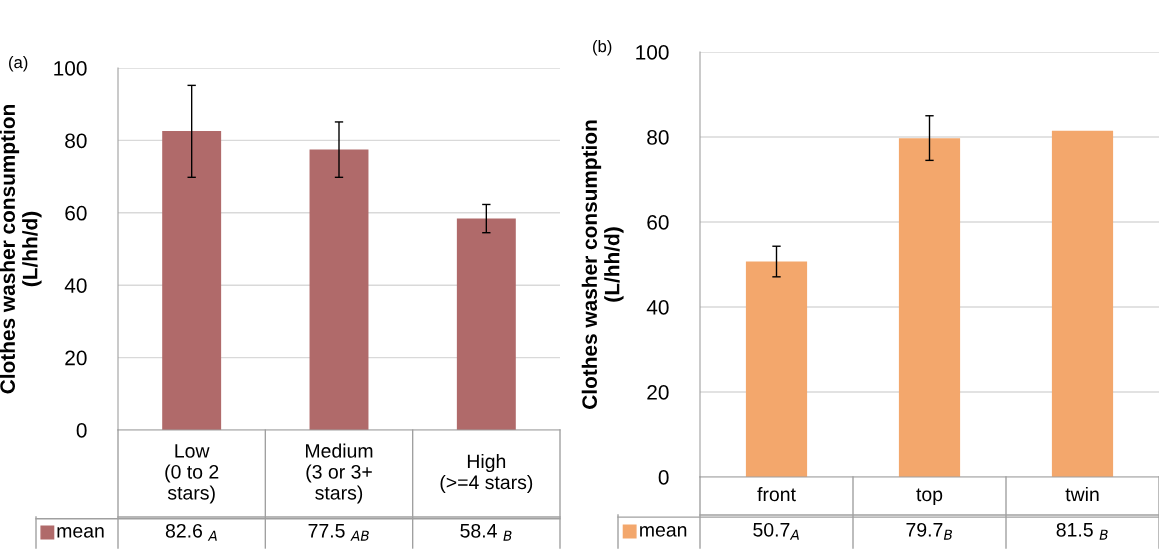 The height and width of the screenshot is (549, 1159). I want to click on data-label: 50.7$_{A}$, so click(776, 531).